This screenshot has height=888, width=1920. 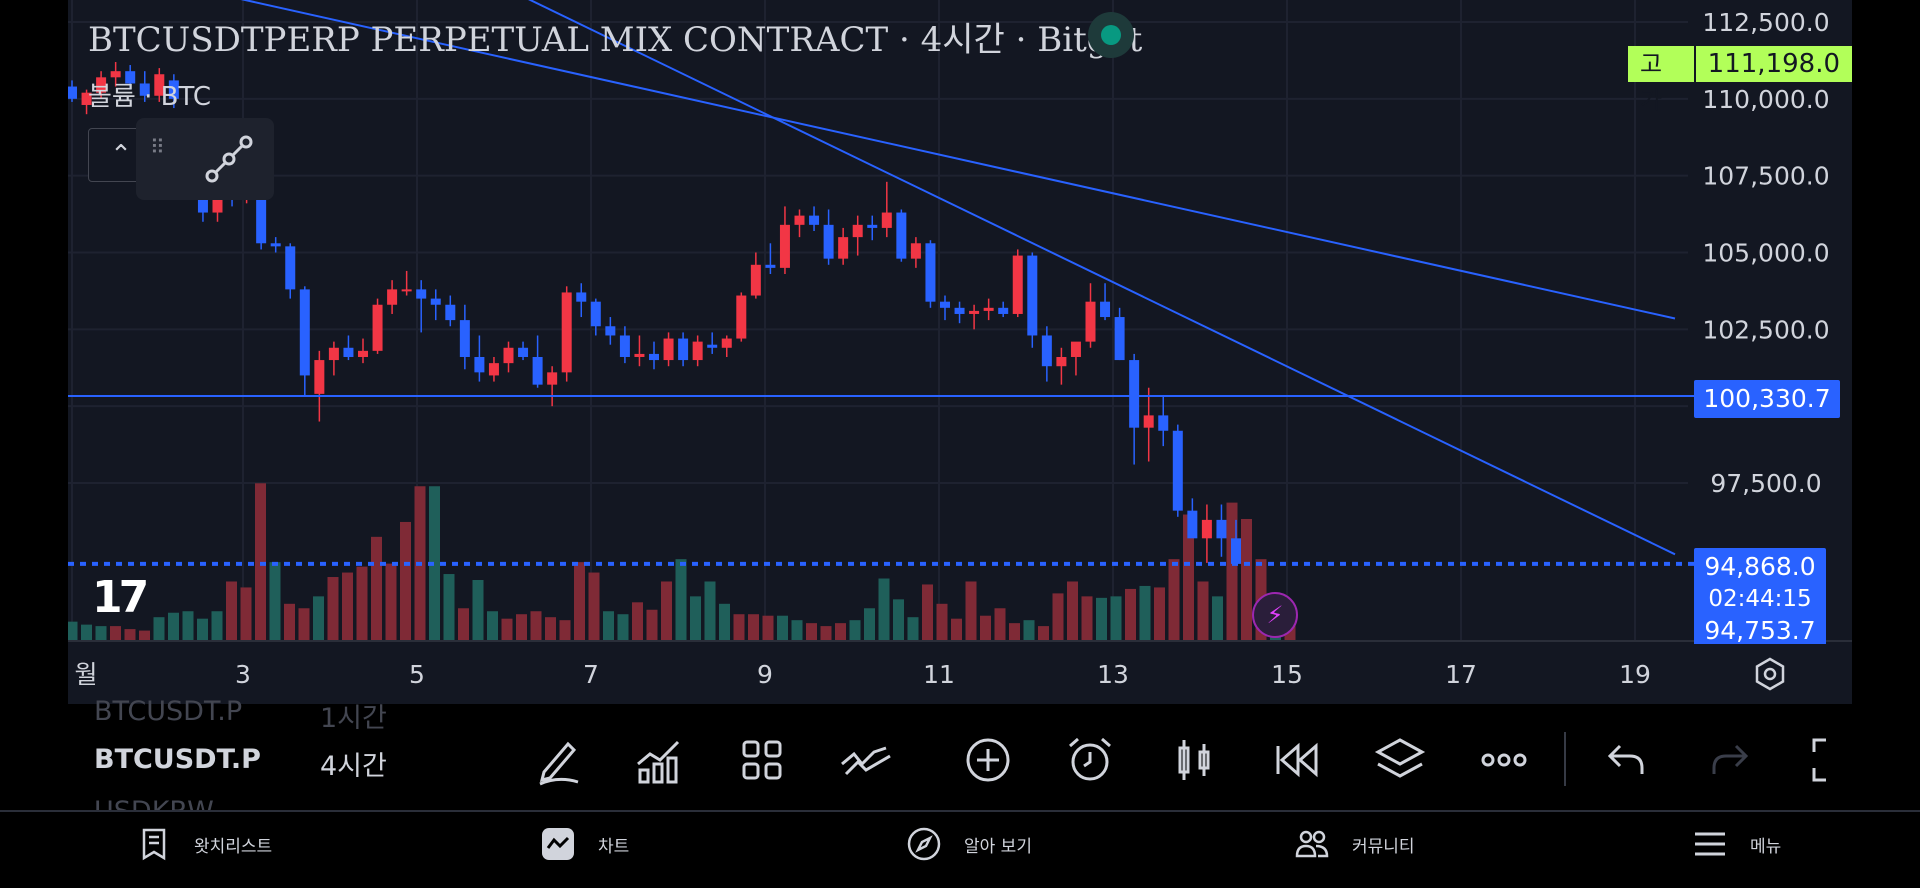 I want to click on watchlist-icon, so click(x=154, y=844).